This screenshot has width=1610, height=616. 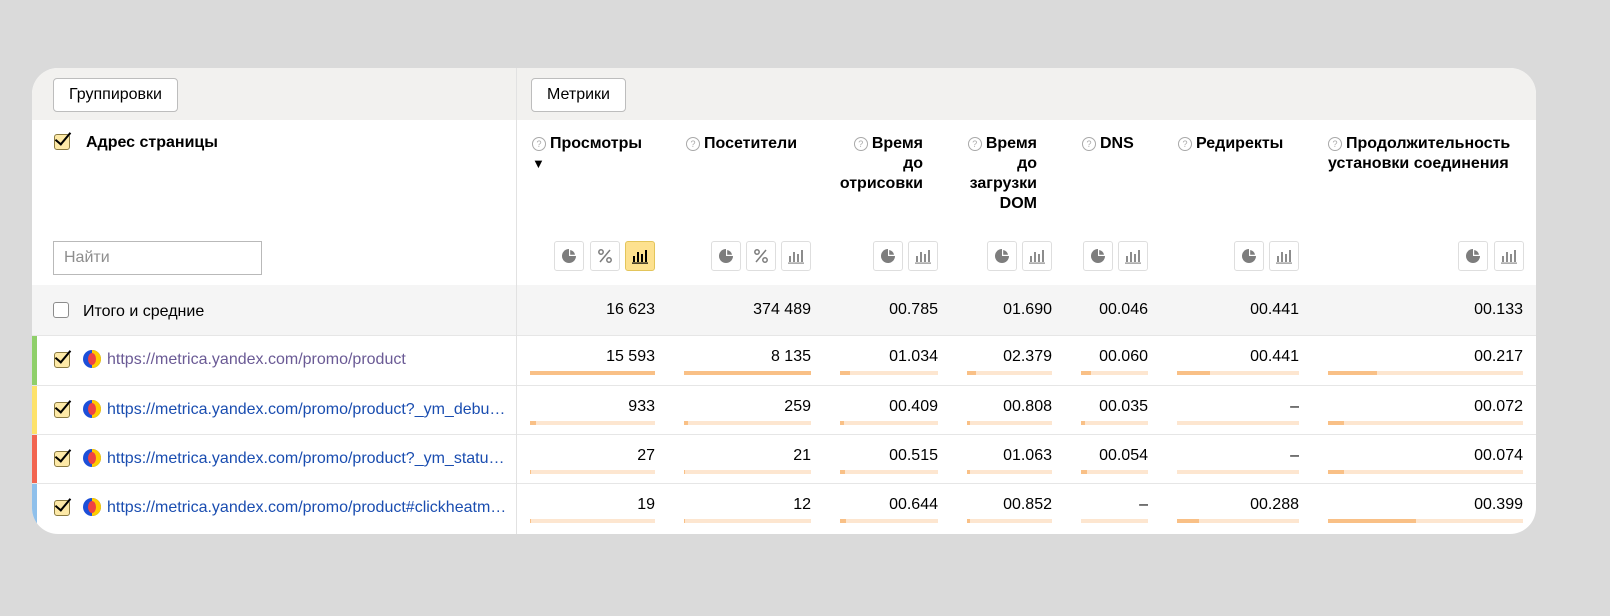 What do you see at coordinates (797, 406) in the screenshot?
I see `row-value: 259` at bounding box center [797, 406].